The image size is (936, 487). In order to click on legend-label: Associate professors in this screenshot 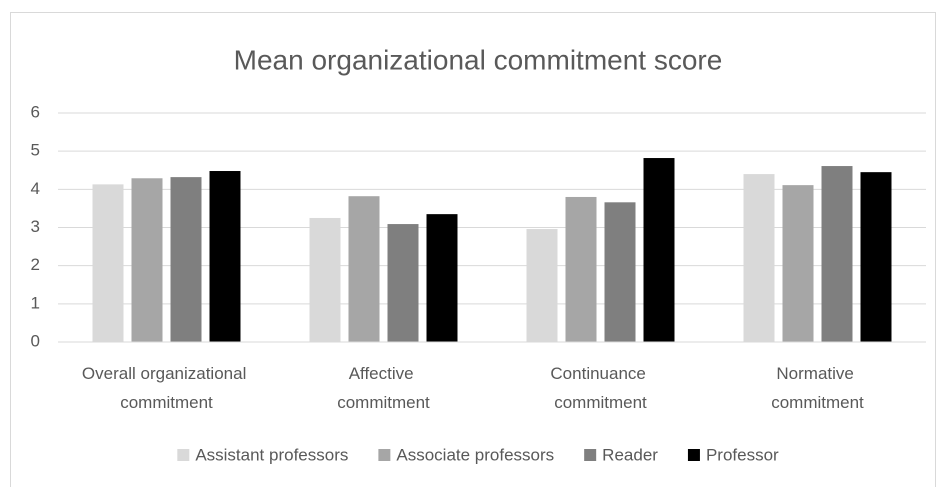, I will do `click(475, 454)`.